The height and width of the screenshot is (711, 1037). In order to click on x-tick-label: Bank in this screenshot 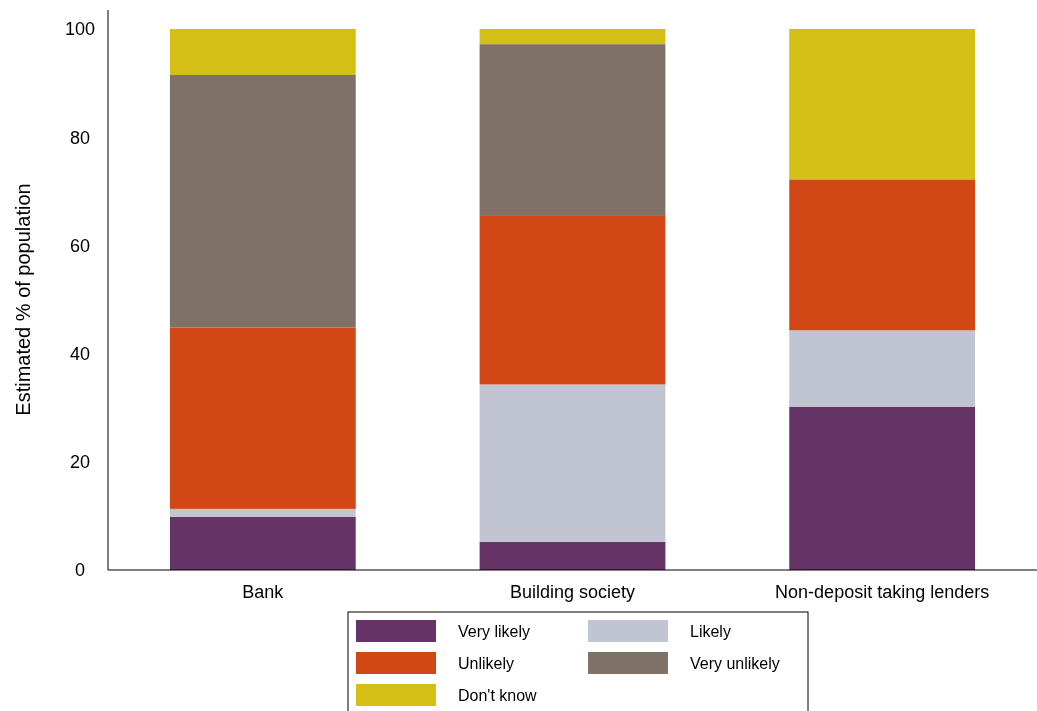, I will do `click(263, 592)`.